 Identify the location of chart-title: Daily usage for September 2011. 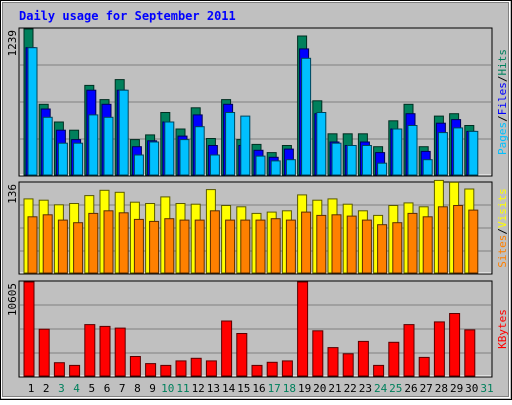
(127, 16).